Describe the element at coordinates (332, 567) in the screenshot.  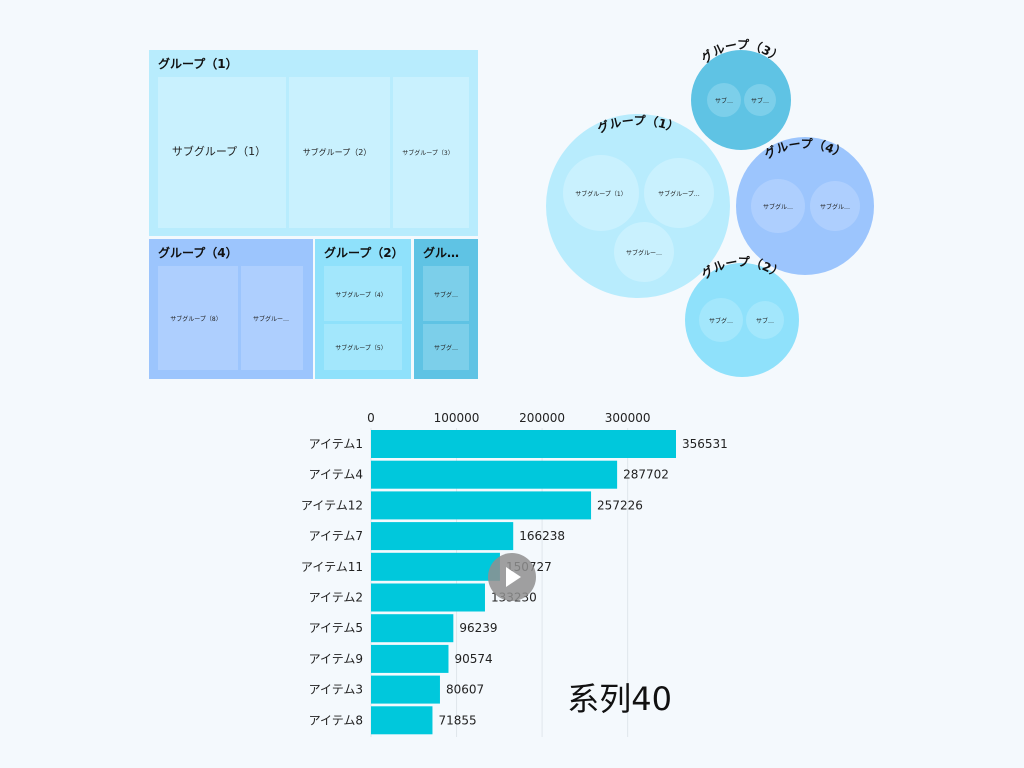
I see `bar-category-label: アイテム11` at that location.